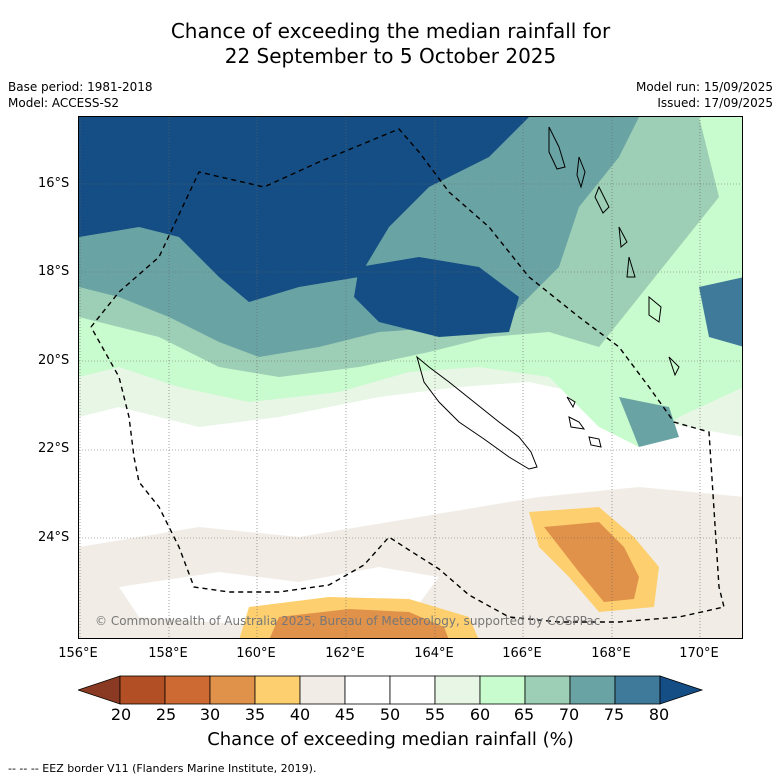  What do you see at coordinates (54, 537) in the screenshot?
I see `lat-label-24s: 24°S` at bounding box center [54, 537].